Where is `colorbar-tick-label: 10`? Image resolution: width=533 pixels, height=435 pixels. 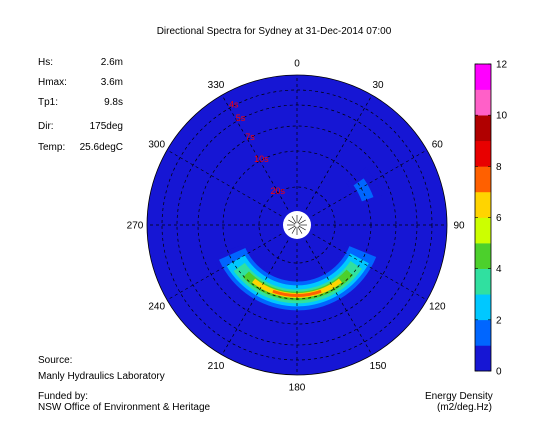
colorbar-tick-label: 10 is located at coordinates (502, 116).